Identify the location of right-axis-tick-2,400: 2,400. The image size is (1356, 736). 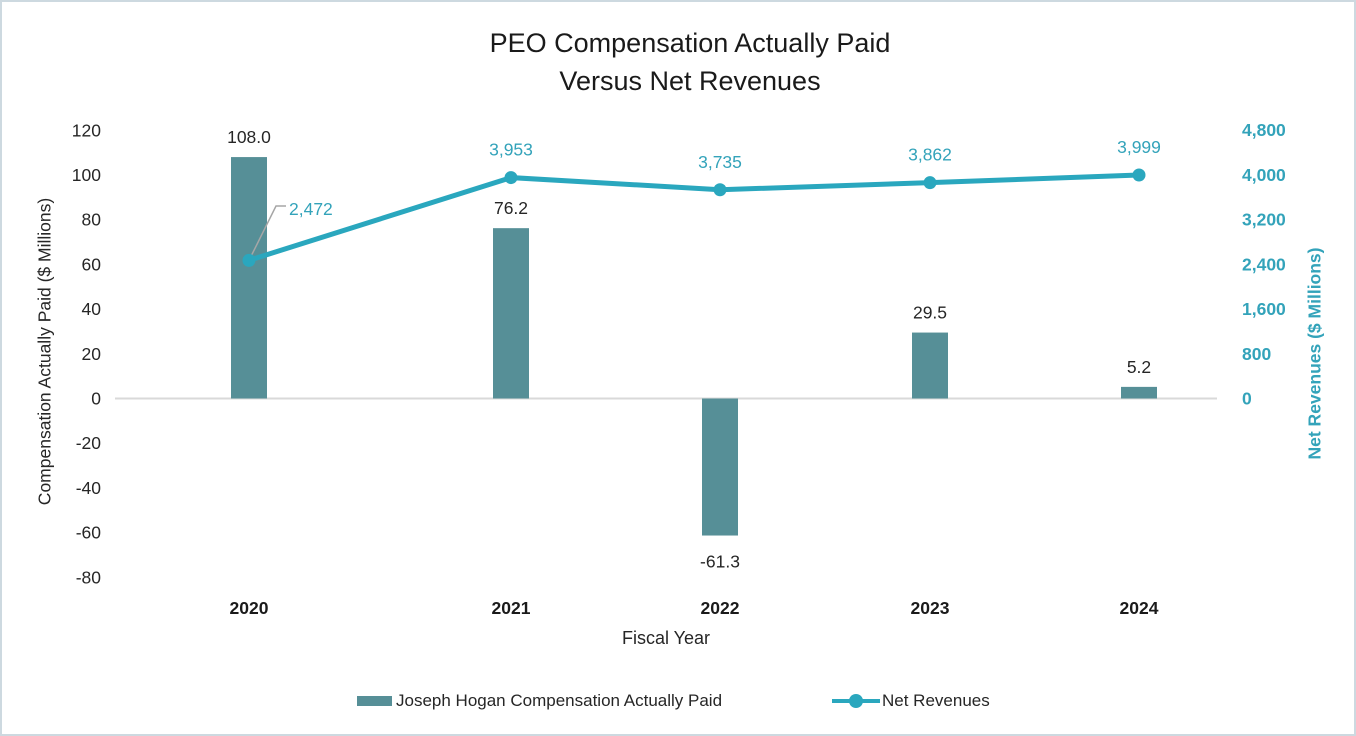
(1264, 264).